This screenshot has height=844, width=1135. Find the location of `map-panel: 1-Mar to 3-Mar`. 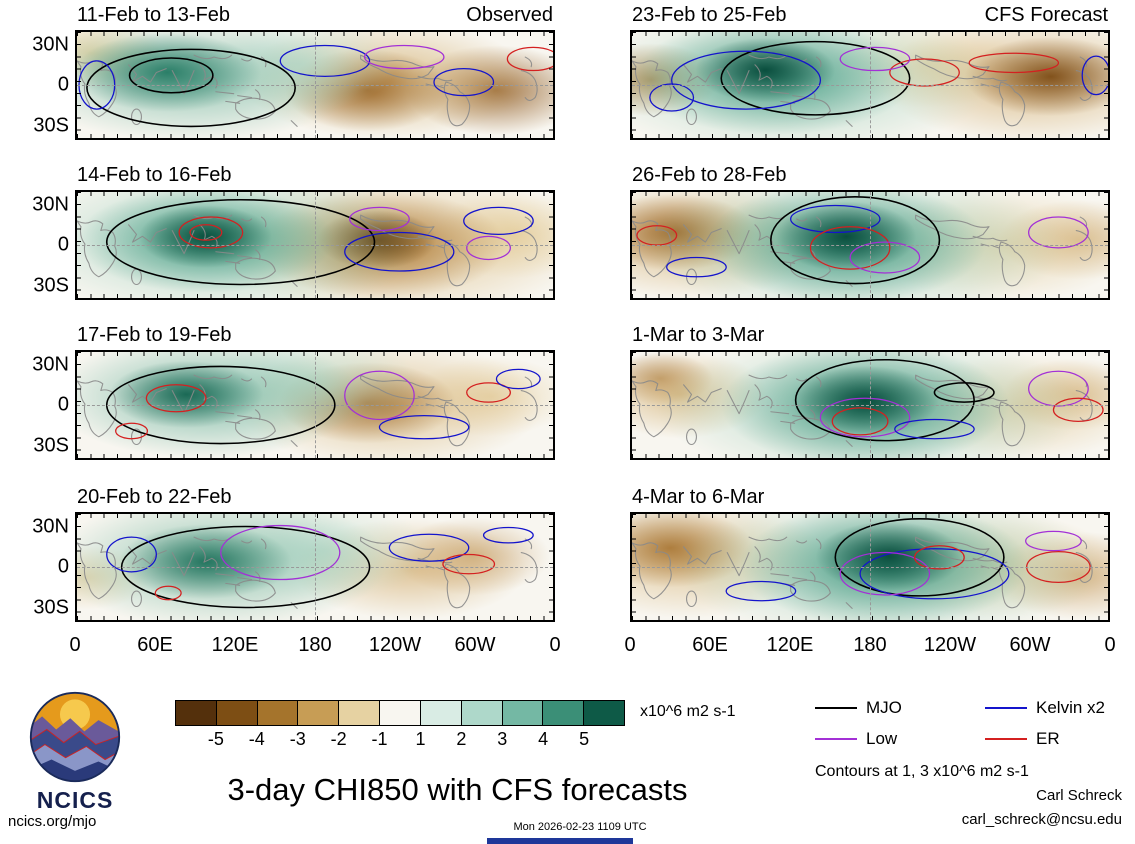

map-panel: 1-Mar to 3-Mar is located at coordinates (870, 394).